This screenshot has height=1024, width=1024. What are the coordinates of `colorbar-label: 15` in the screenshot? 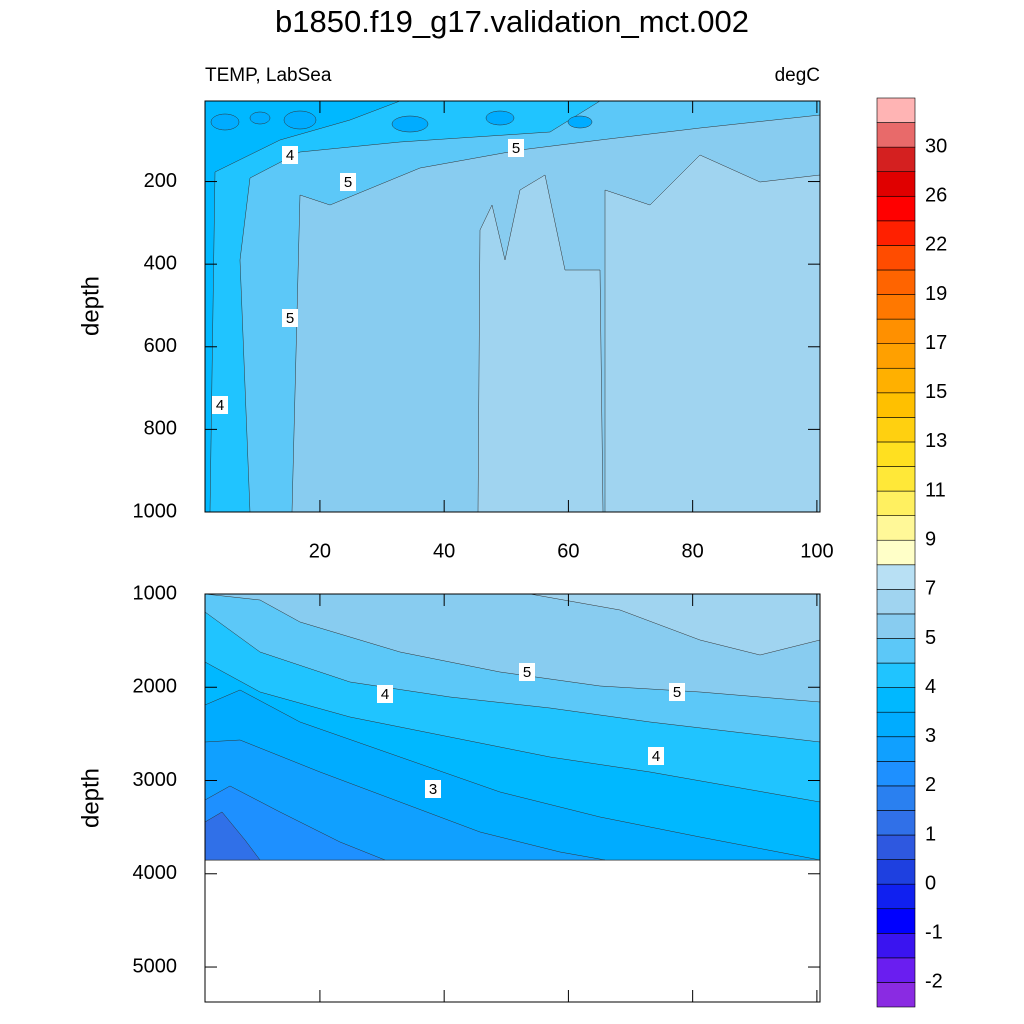 It's located at (936, 392).